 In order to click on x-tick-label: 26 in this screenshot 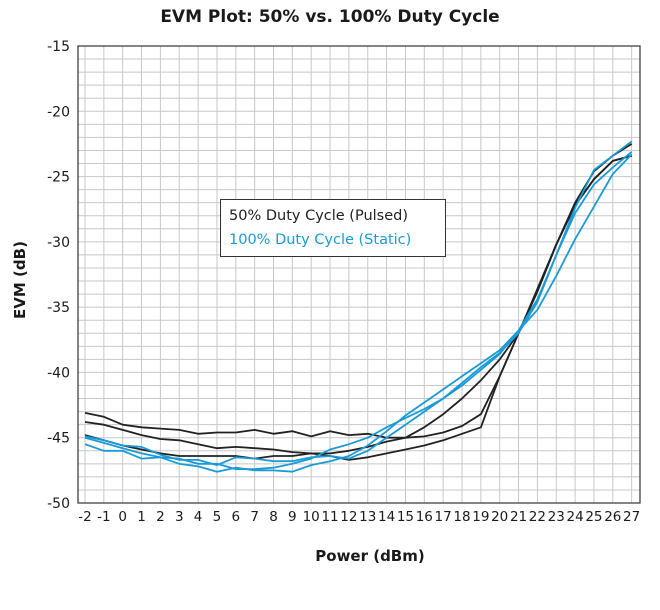, I will do `click(612, 517)`.